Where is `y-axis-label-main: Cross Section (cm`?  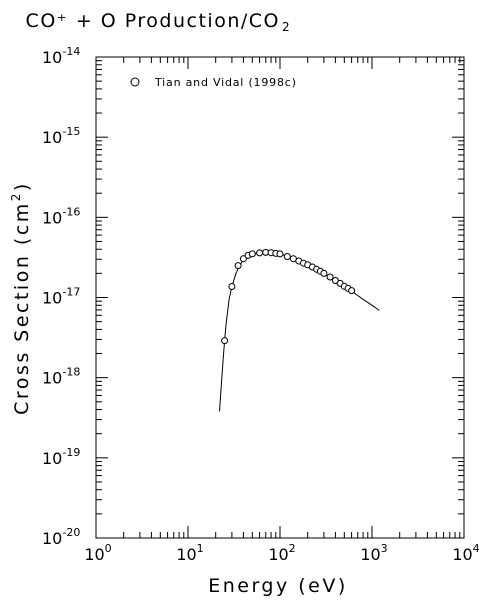
y-axis-label-main: Cross Section (cm is located at coordinates (22, 308).